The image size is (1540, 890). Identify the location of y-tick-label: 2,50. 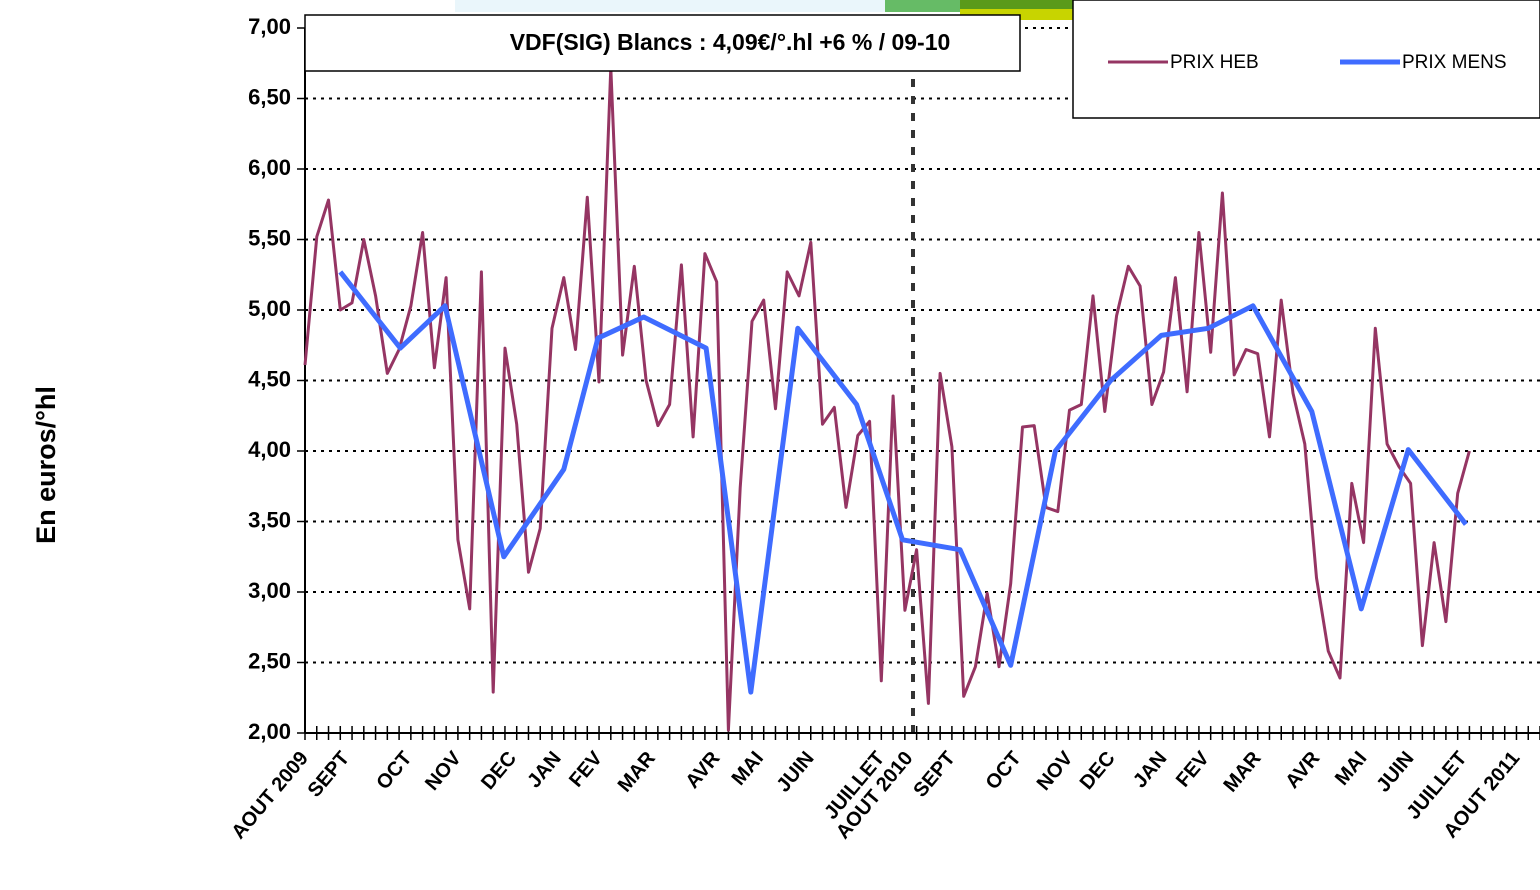
(269, 660).